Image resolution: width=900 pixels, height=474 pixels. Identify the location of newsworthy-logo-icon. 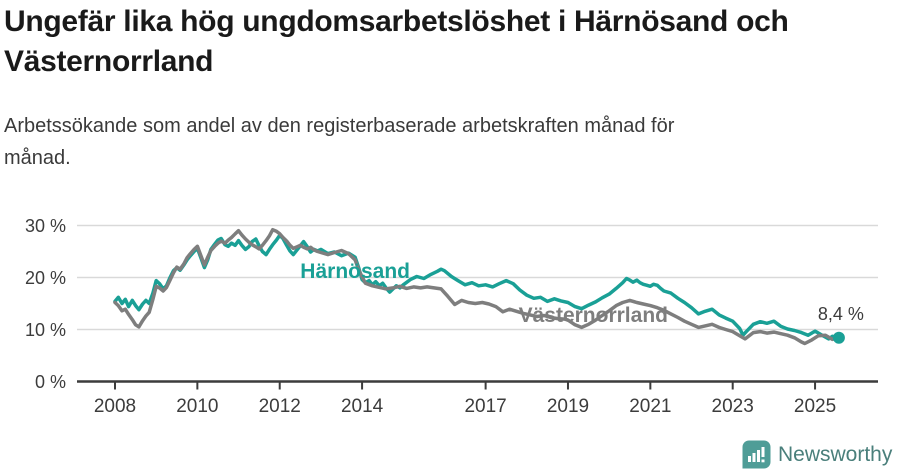
(756, 454).